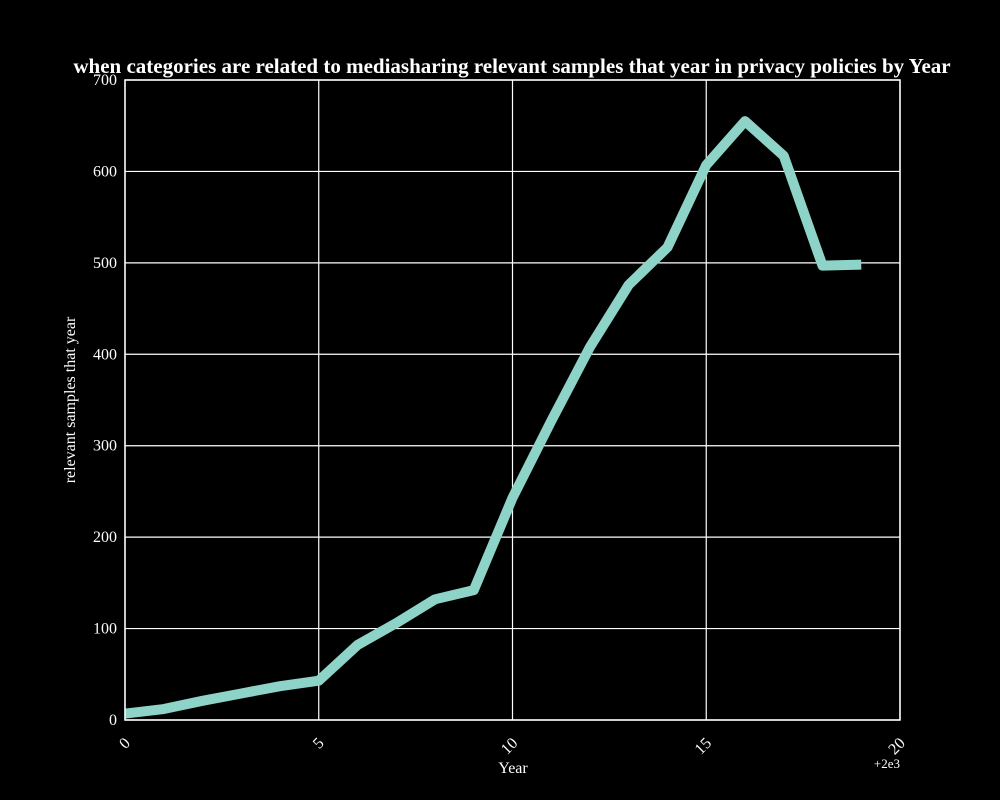  I want to click on y-tick-label: 300, so click(105, 446).